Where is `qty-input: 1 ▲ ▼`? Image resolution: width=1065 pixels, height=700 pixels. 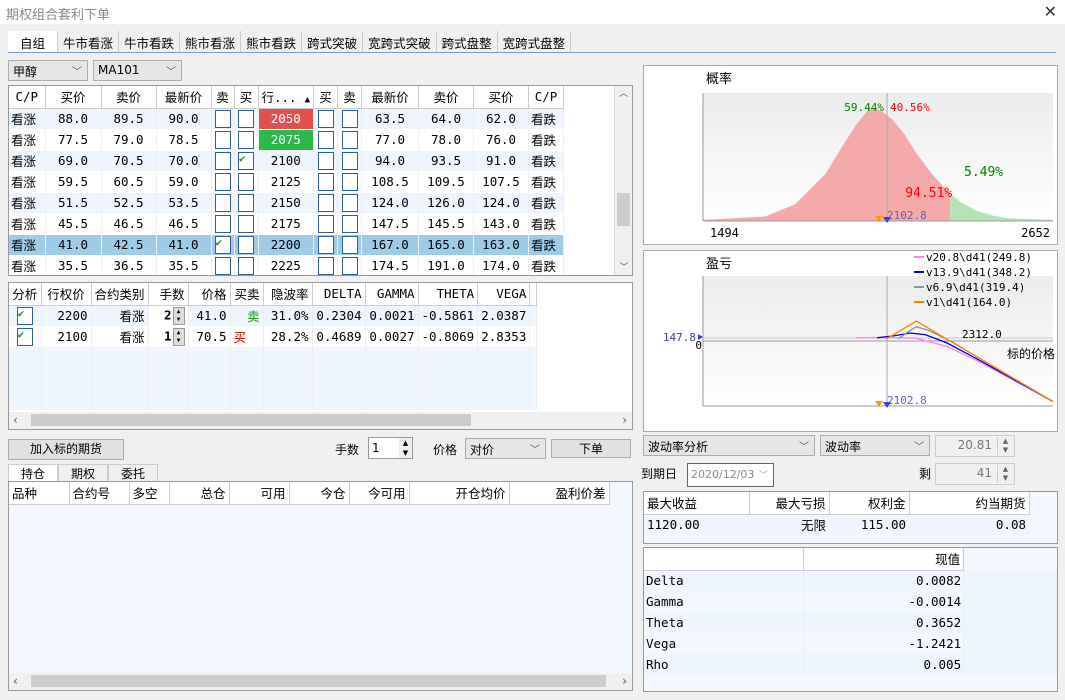
qty-input: 1 ▲ ▼ is located at coordinates (390, 448).